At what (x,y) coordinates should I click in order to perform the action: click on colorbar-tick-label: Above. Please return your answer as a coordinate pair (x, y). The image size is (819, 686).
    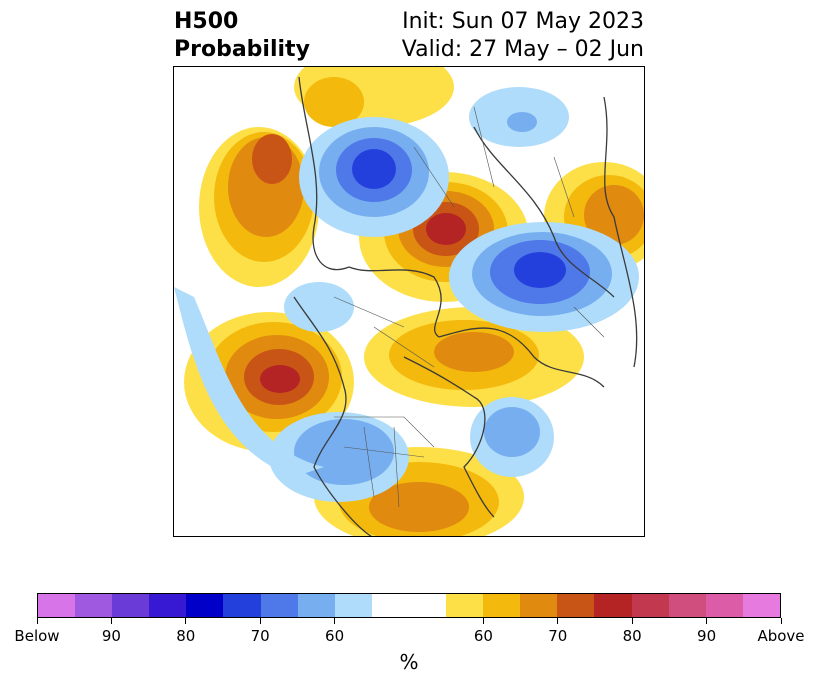
    Looking at the image, I should click on (781, 636).